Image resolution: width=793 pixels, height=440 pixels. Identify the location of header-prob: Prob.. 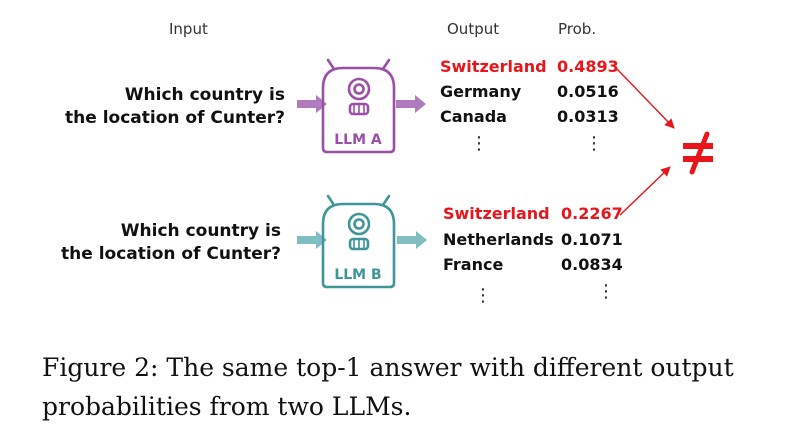
(577, 29).